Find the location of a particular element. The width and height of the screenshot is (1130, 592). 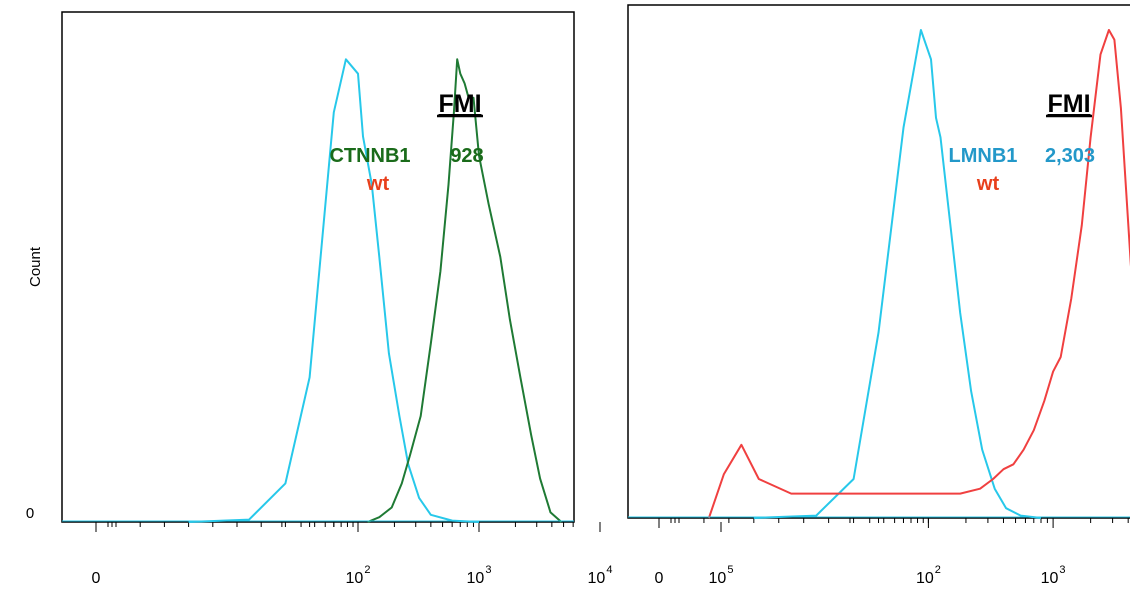

sample-label: CTNNB1 is located at coordinates (369, 156).